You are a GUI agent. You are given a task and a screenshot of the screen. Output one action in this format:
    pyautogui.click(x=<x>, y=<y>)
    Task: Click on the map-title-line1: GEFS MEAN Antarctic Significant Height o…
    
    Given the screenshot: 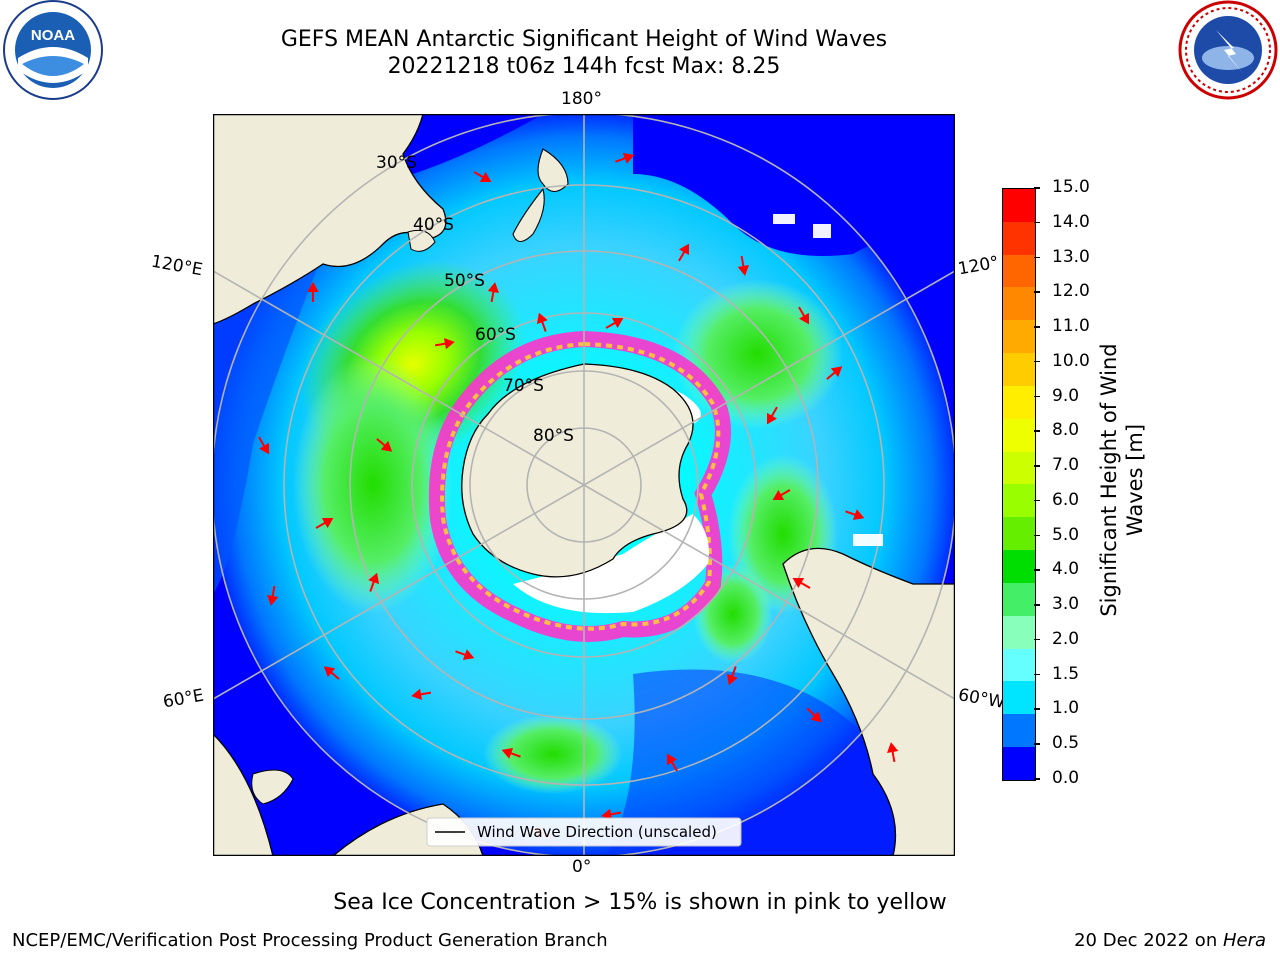 What is the action you would take?
    pyautogui.click(x=584, y=39)
    